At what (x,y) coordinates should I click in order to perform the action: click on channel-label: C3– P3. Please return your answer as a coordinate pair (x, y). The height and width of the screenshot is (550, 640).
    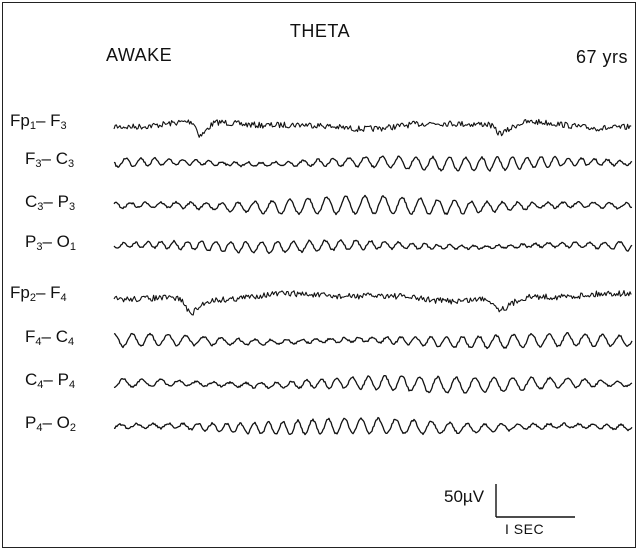
    Looking at the image, I should click on (50, 202).